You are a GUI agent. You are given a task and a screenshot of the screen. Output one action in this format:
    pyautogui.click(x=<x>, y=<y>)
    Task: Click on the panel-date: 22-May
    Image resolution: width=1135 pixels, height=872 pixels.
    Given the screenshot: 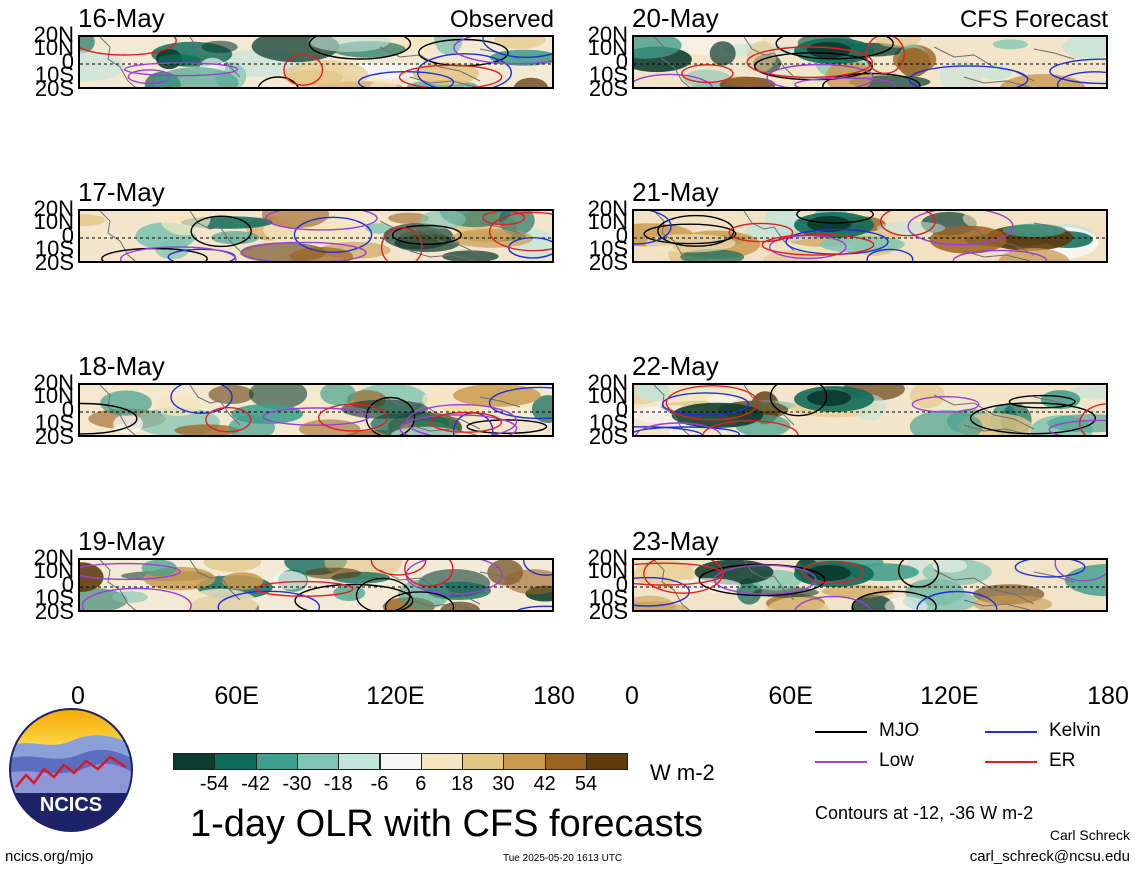 What is the action you would take?
    pyautogui.click(x=675, y=366)
    